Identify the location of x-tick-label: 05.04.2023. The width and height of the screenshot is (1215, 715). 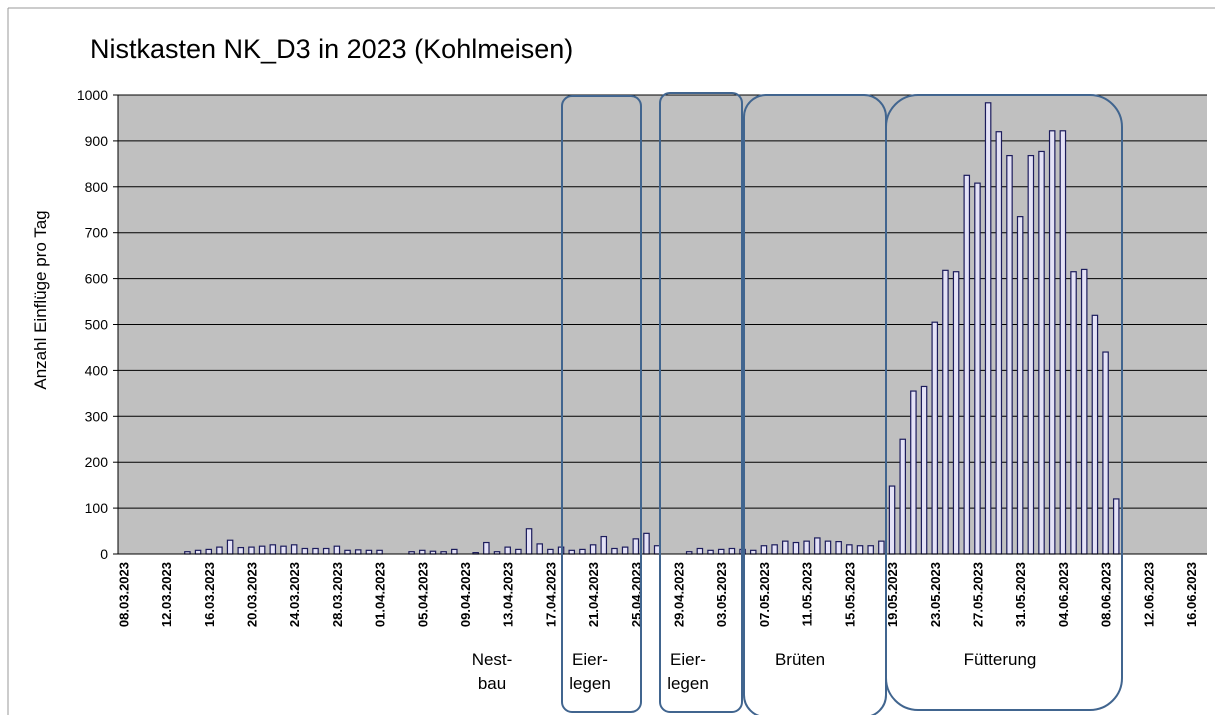
(422, 594).